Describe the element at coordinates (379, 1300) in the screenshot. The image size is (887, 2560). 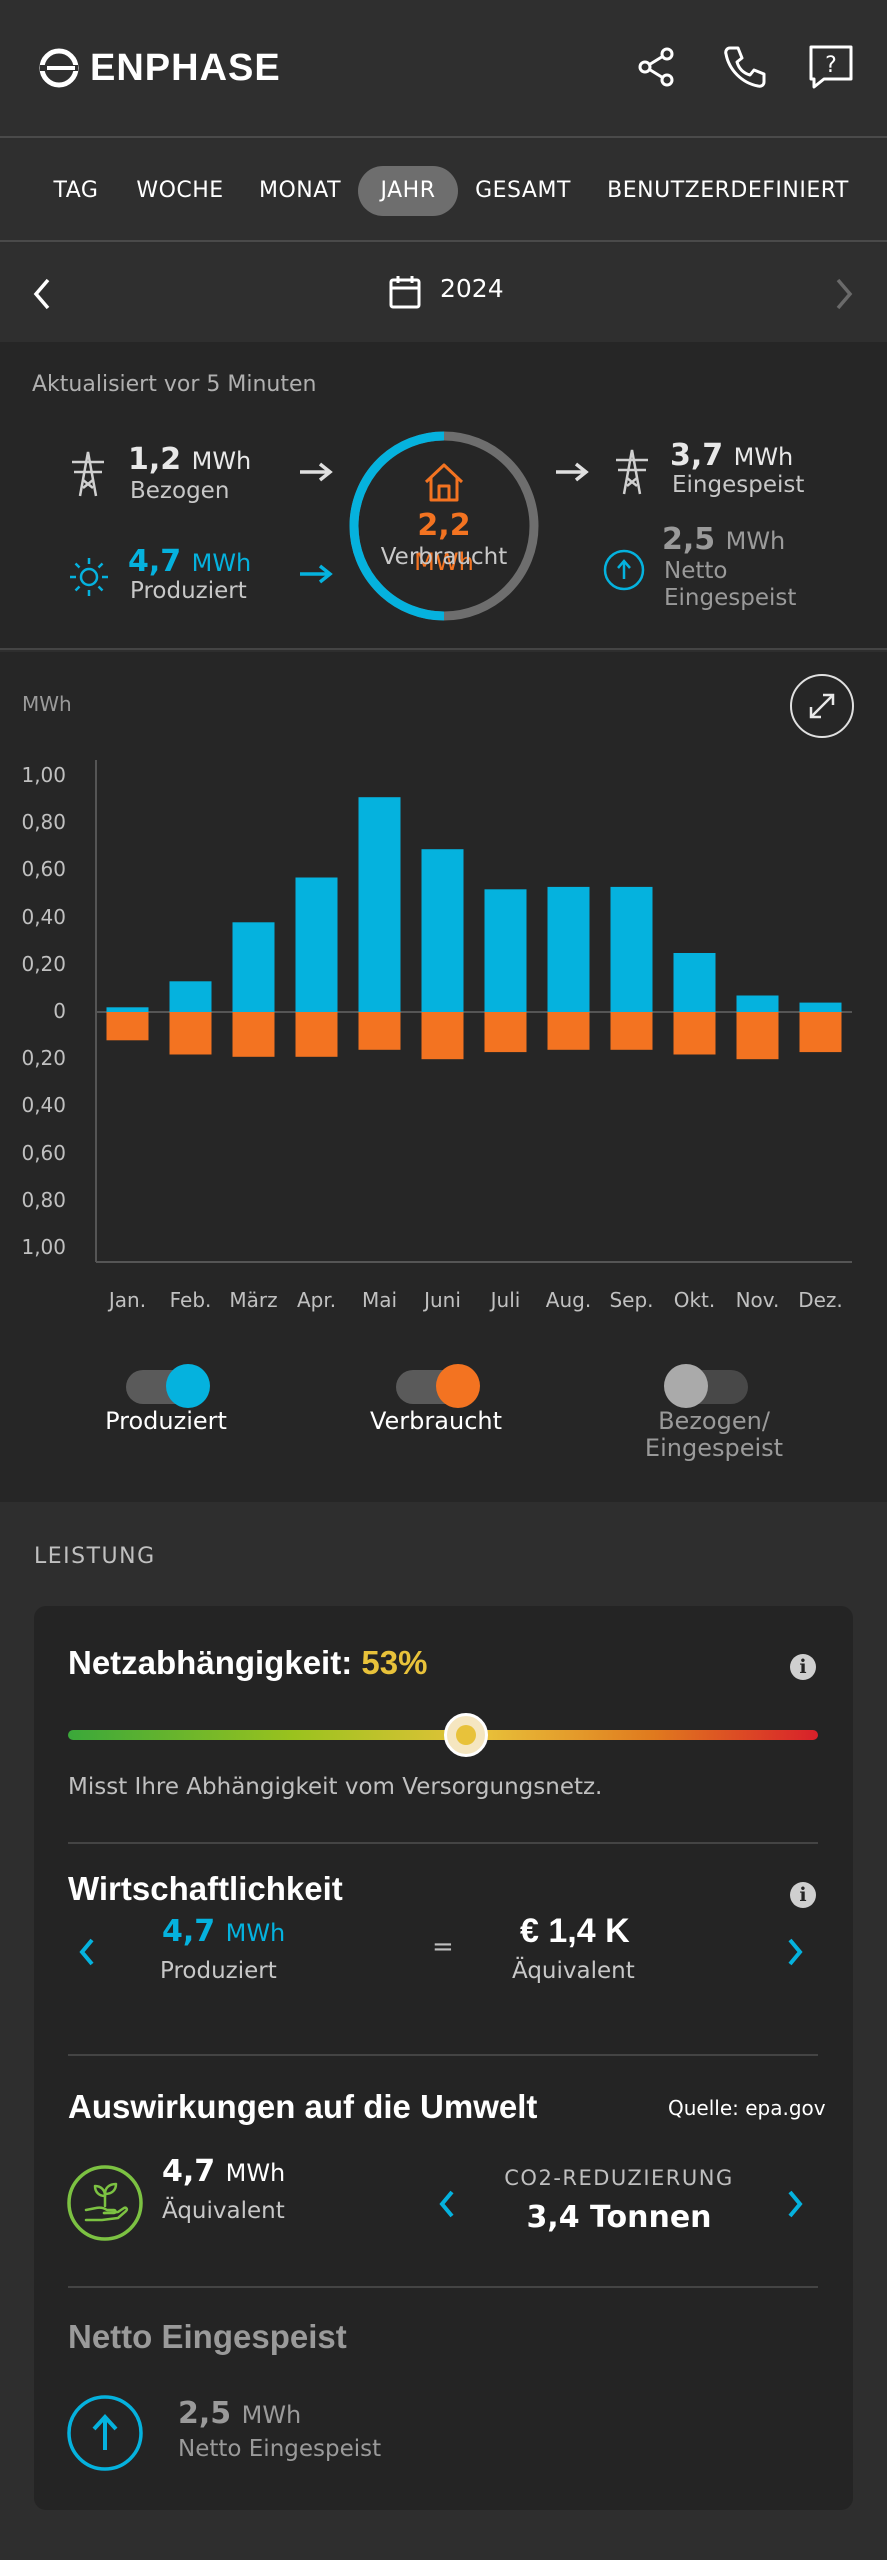
I see `x-tick-label: Mai` at that location.